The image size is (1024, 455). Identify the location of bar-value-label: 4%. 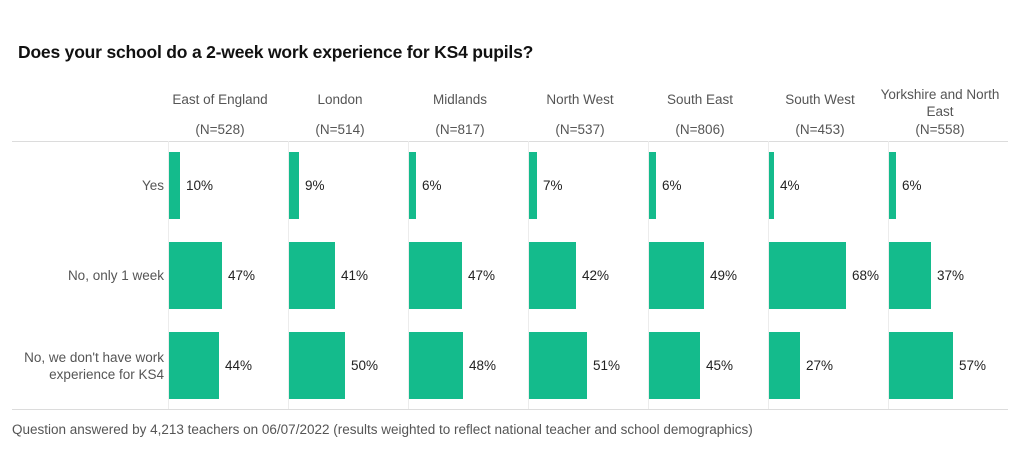
(790, 185).